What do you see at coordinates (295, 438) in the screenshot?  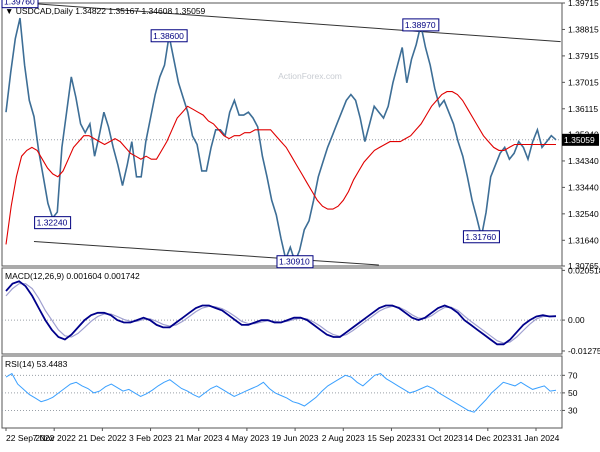 I see `x-tick-label: 19 Jun 2023` at bounding box center [295, 438].